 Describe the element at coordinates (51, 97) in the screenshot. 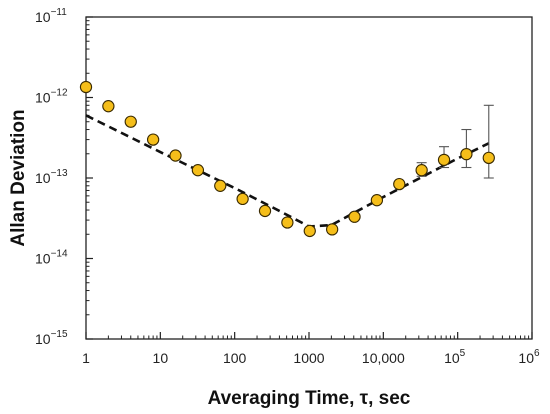

I see `y-tick-label: 10−12` at that location.